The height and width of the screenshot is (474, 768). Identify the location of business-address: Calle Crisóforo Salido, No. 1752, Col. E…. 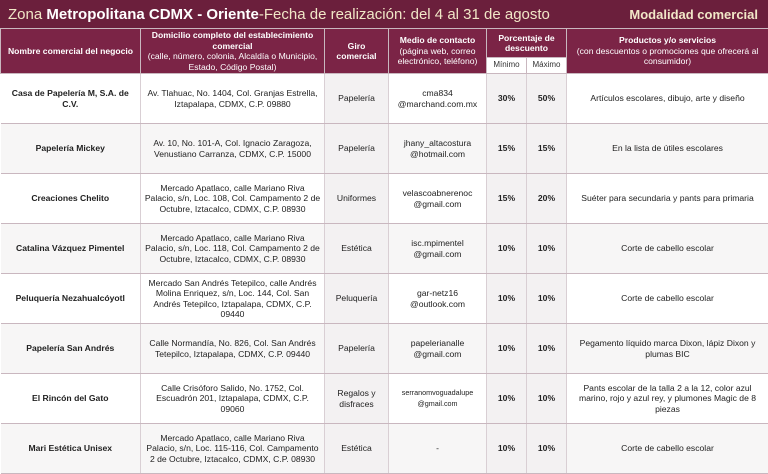
(233, 399).